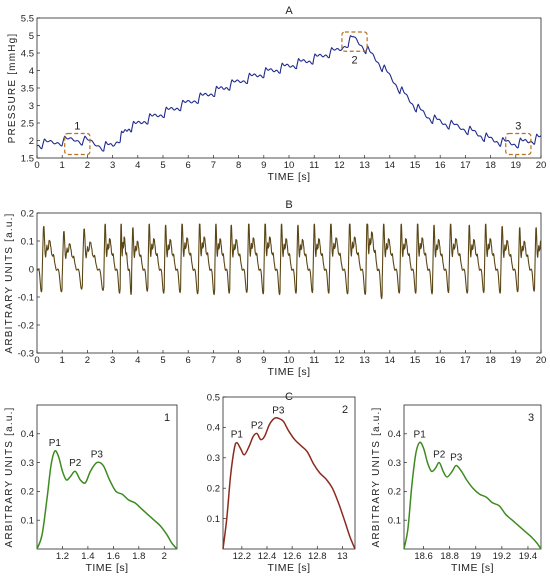 The height and width of the screenshot is (580, 550). I want to click on panel-b-x-tick-label: 17, so click(465, 360).